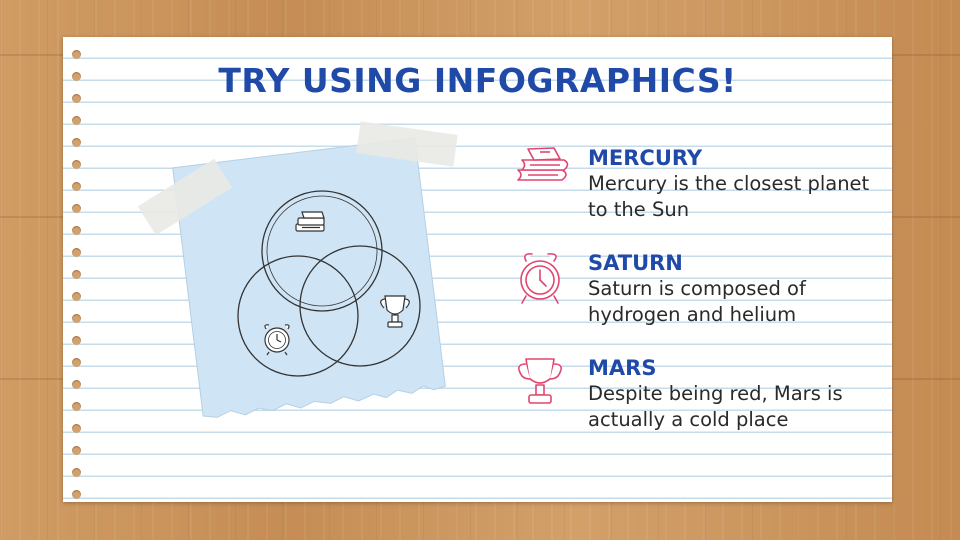 The height and width of the screenshot is (540, 960). I want to click on item-heading: SATURN, so click(635, 263).